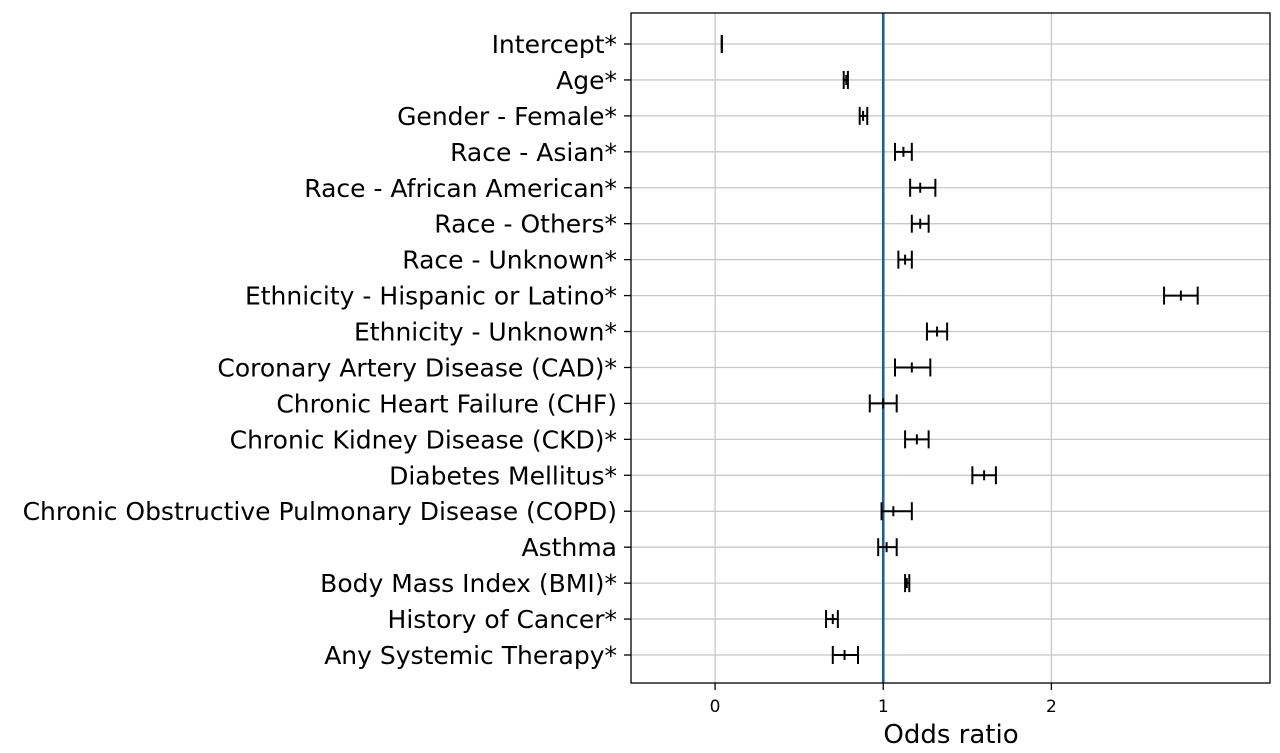  What do you see at coordinates (525, 224) in the screenshot?
I see `category-label: Race - Others*` at bounding box center [525, 224].